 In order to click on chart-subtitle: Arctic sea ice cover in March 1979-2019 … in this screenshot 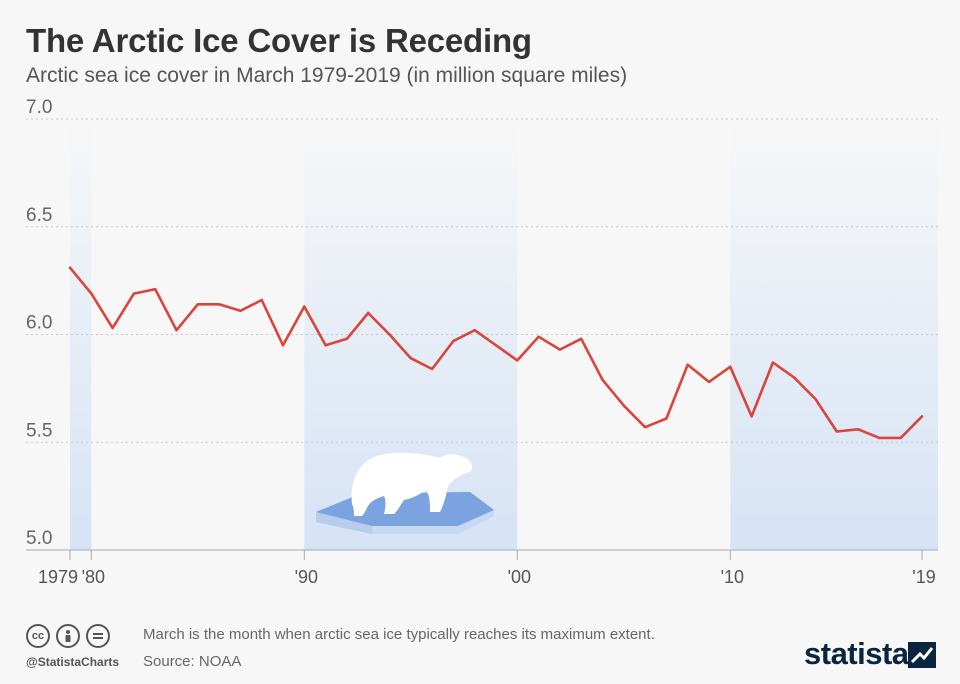, I will do `click(327, 75)`.